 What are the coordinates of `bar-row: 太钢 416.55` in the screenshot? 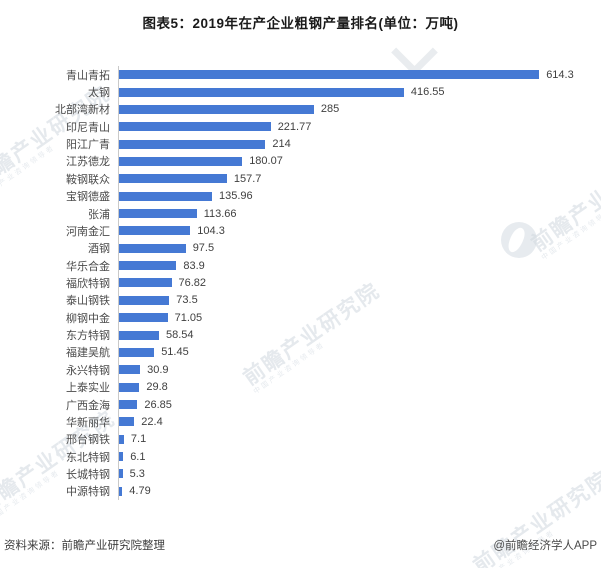 It's located at (300, 92).